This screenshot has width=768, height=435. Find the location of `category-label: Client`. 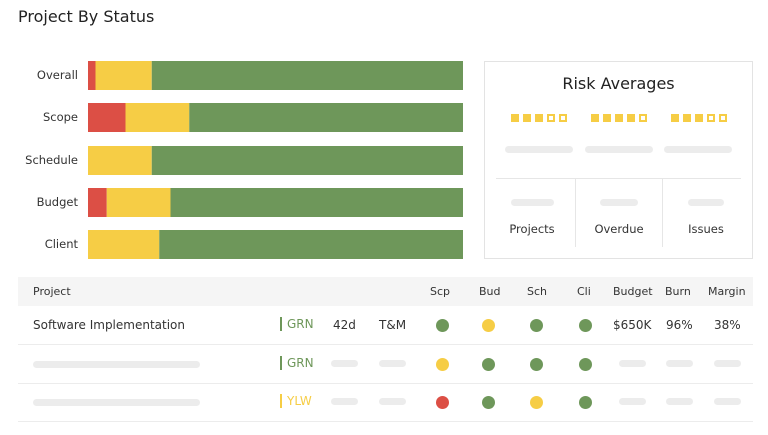

category-label: Client is located at coordinates (61, 244).